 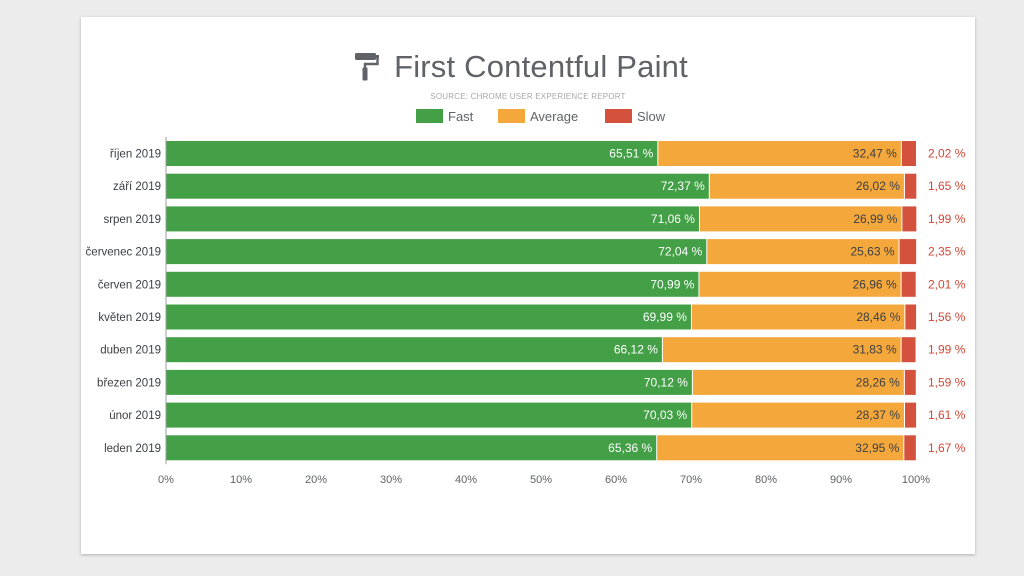 What do you see at coordinates (947, 415) in the screenshot?
I see `data-label-slow: 1,61 %` at bounding box center [947, 415].